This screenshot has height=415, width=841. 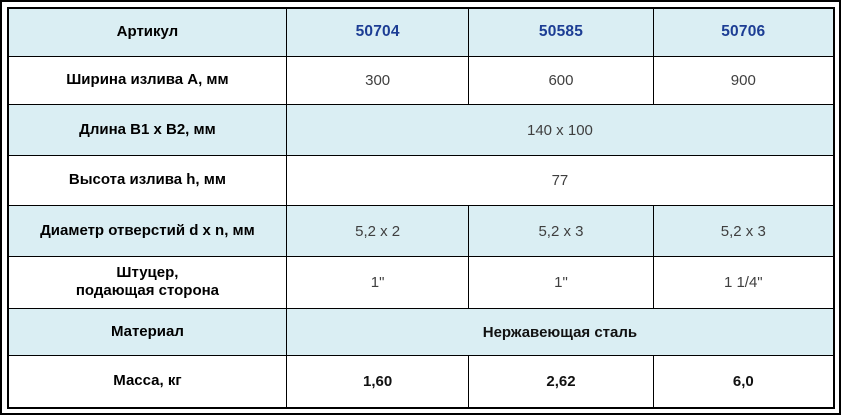 I want to click on cell-fitting-1: 1", so click(x=377, y=282).